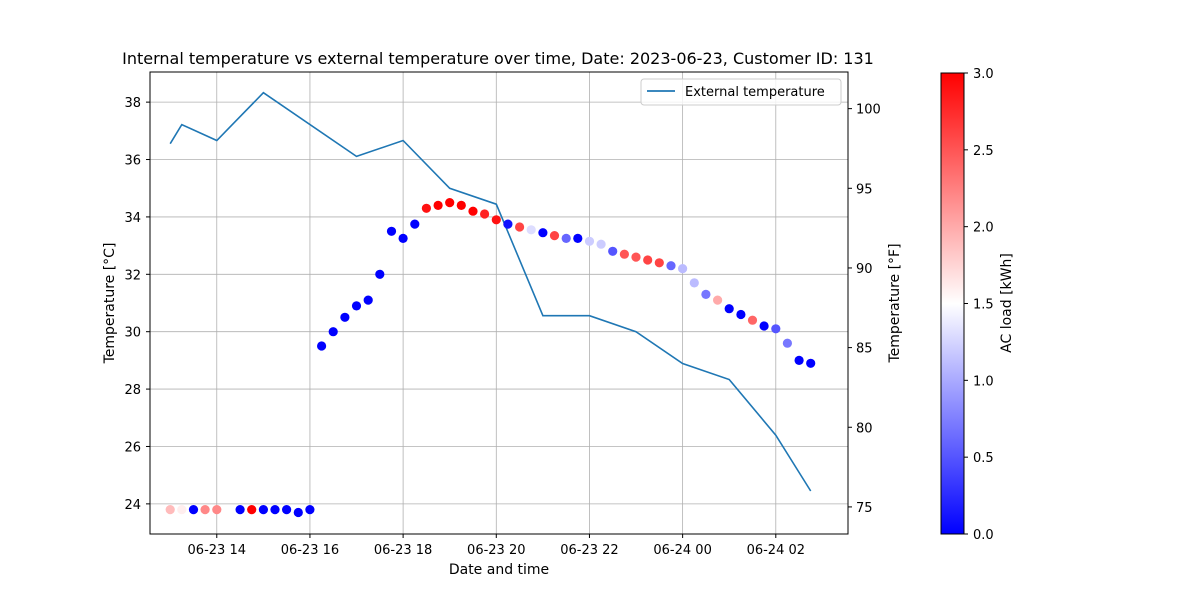  Describe the element at coordinates (310, 550) in the screenshot. I see `x-tick-label: 06-23 16` at that location.